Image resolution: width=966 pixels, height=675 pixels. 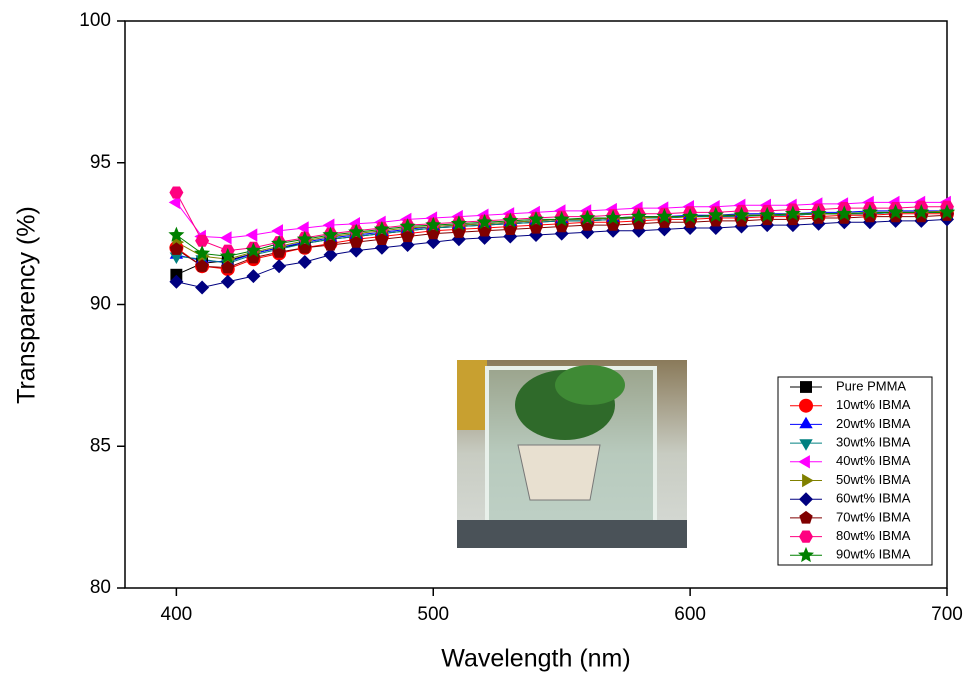 What do you see at coordinates (947, 614) in the screenshot?
I see `x-tick-label: 700` at bounding box center [947, 614].